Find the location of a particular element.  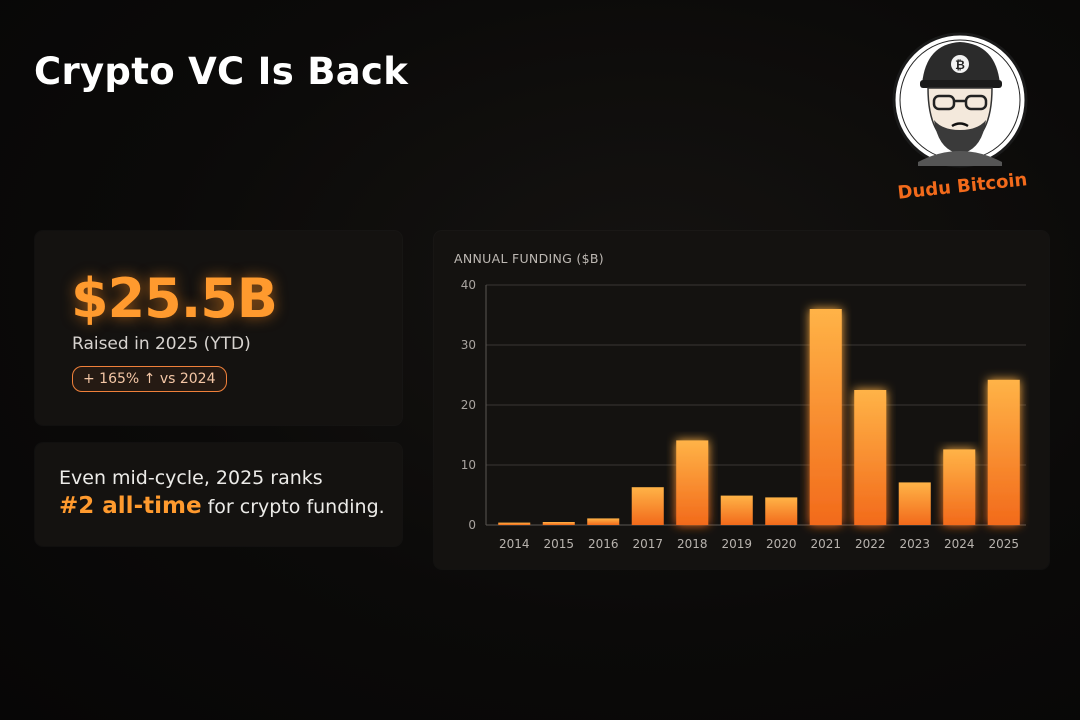

note-line-2: #2 all-time for crypto funding. is located at coordinates (222, 506).